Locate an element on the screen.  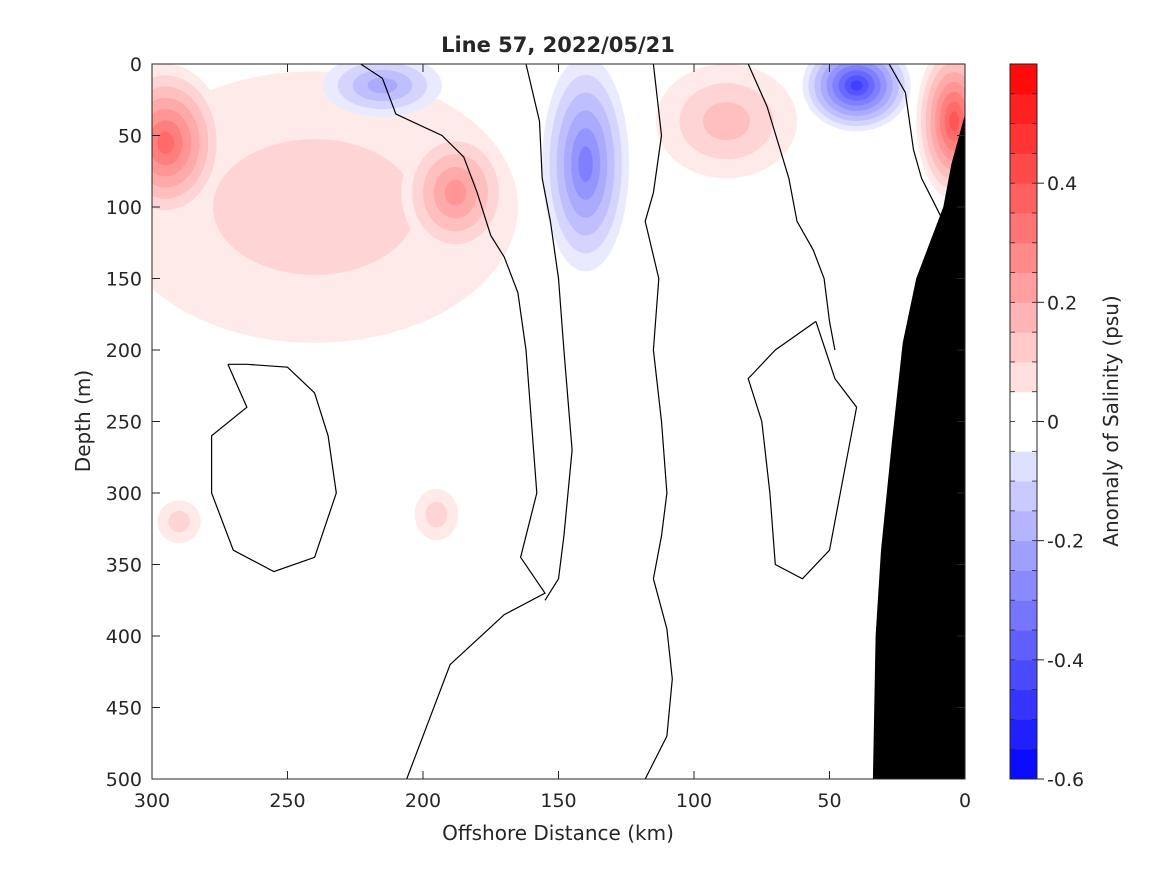
x-tick-label: 250 is located at coordinates (287, 801).